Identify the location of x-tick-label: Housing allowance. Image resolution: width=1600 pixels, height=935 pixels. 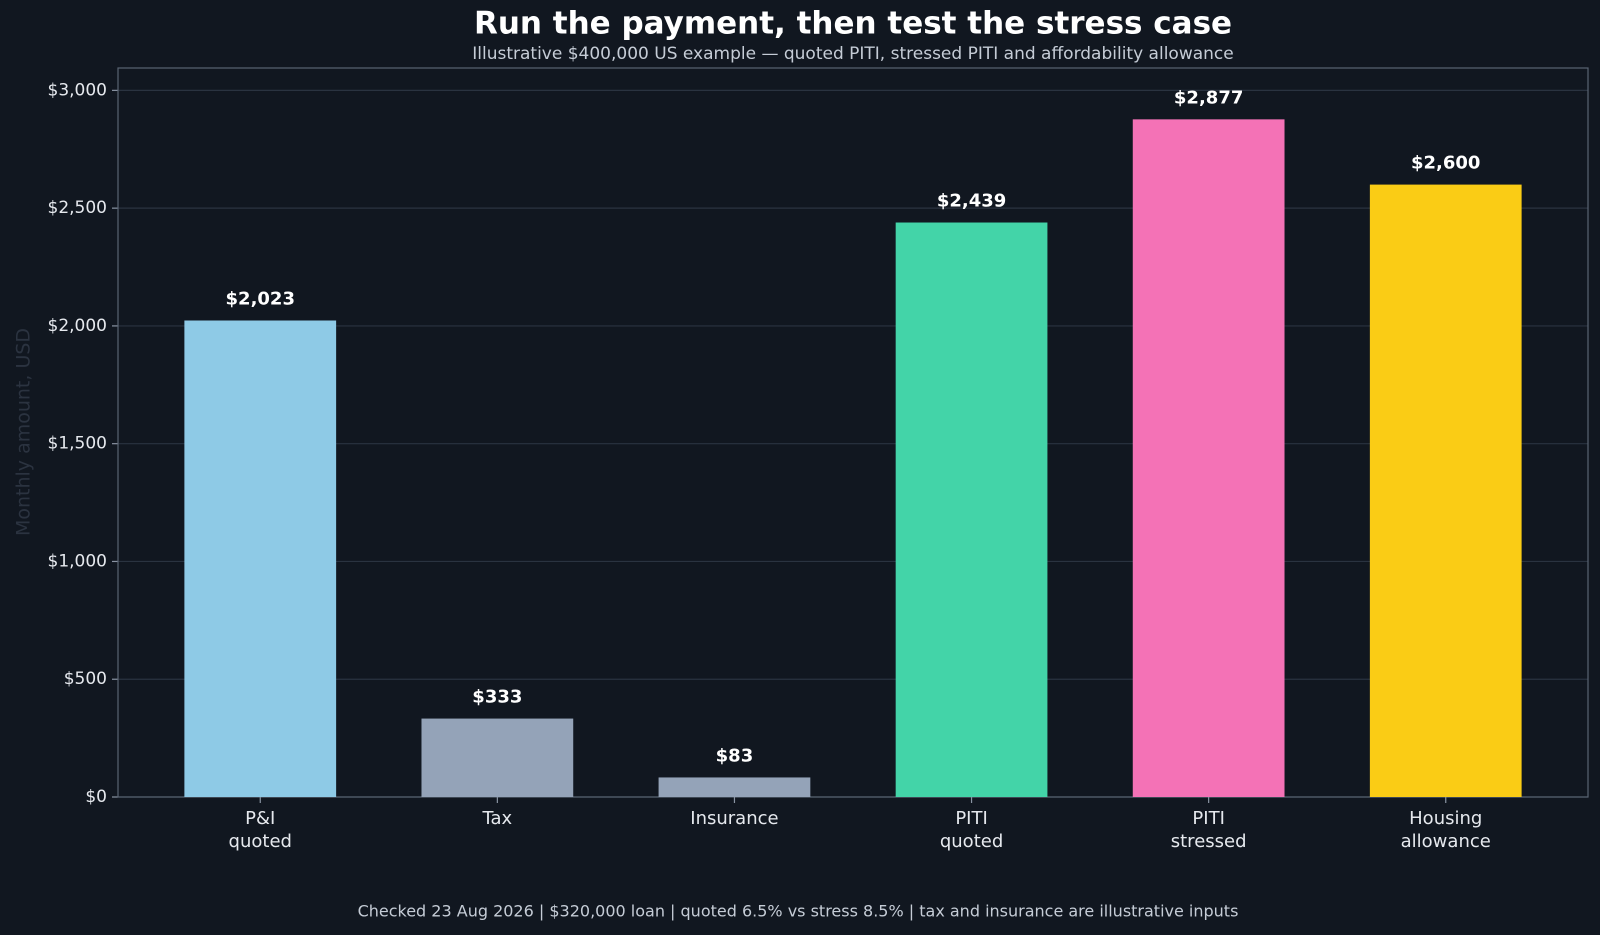
(1446, 830).